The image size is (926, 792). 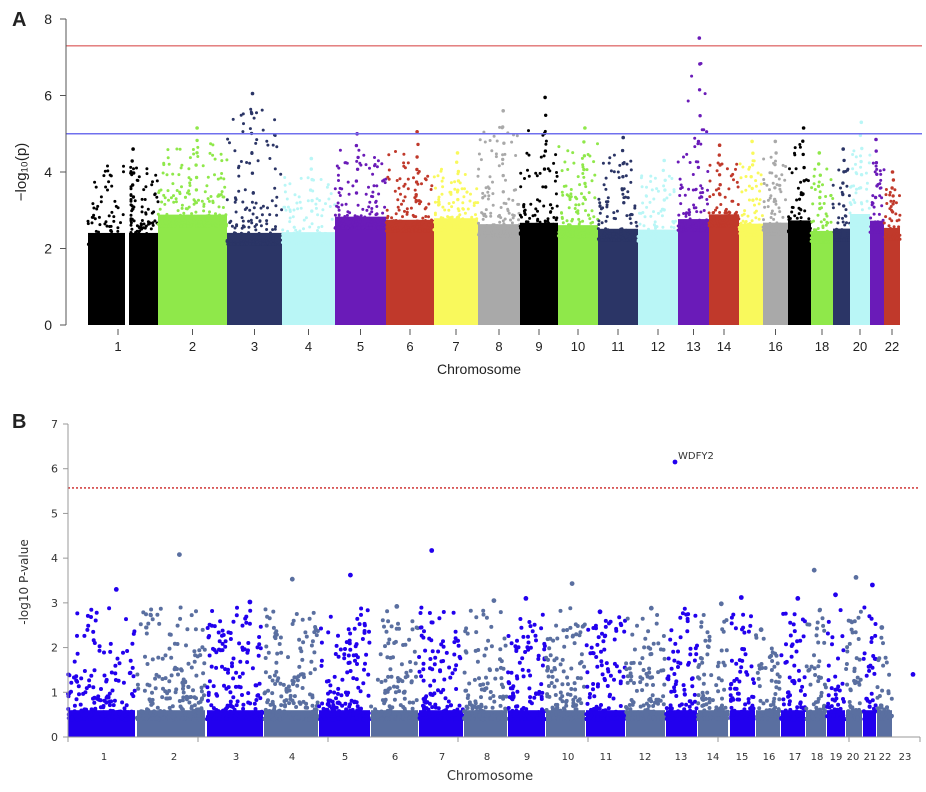 I want to click on chromosome-14-points, so click(x=724, y=234).